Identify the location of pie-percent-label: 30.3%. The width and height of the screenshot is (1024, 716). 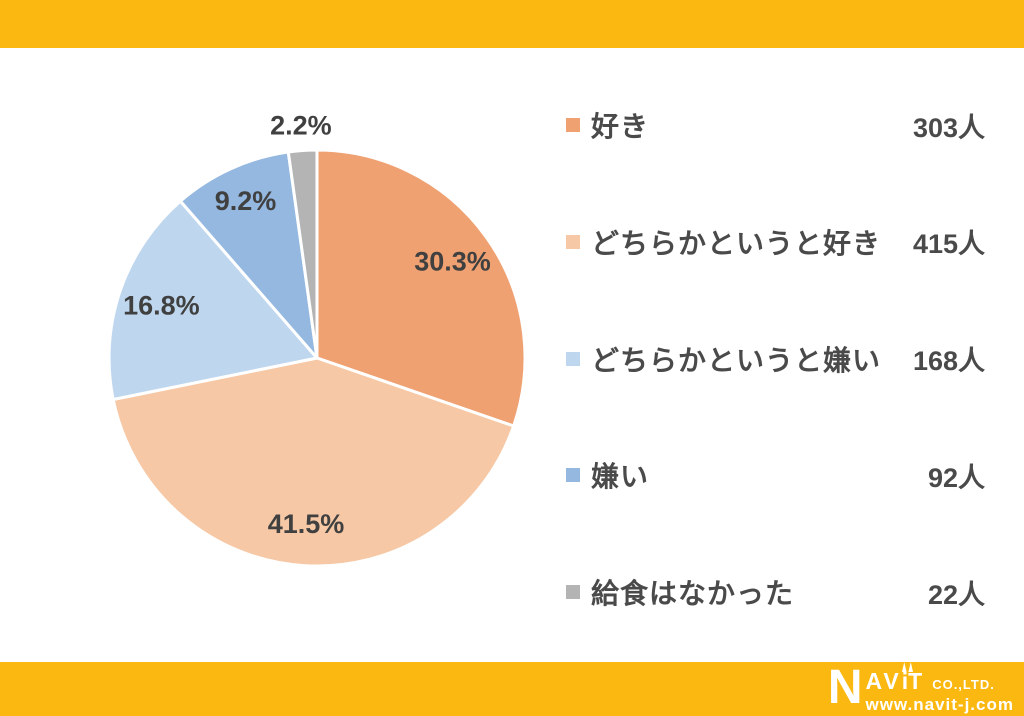
(452, 262).